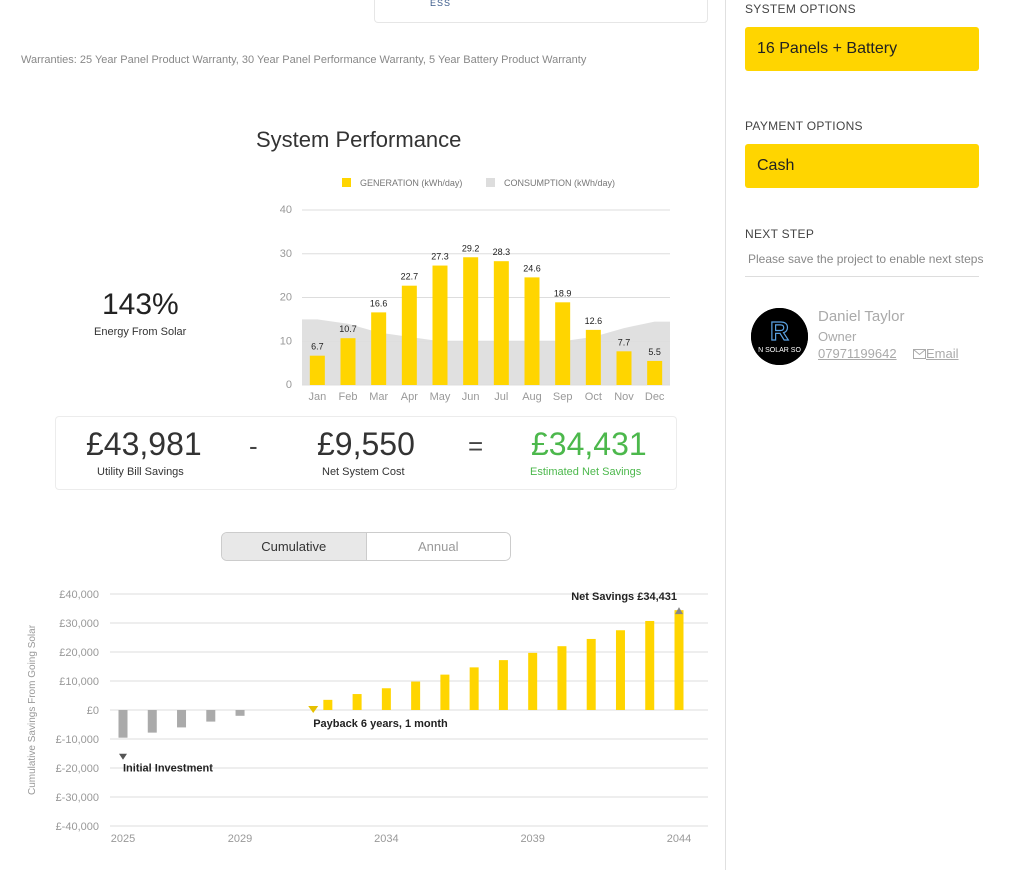  I want to click on payment-option-button: Cash, so click(862, 166).